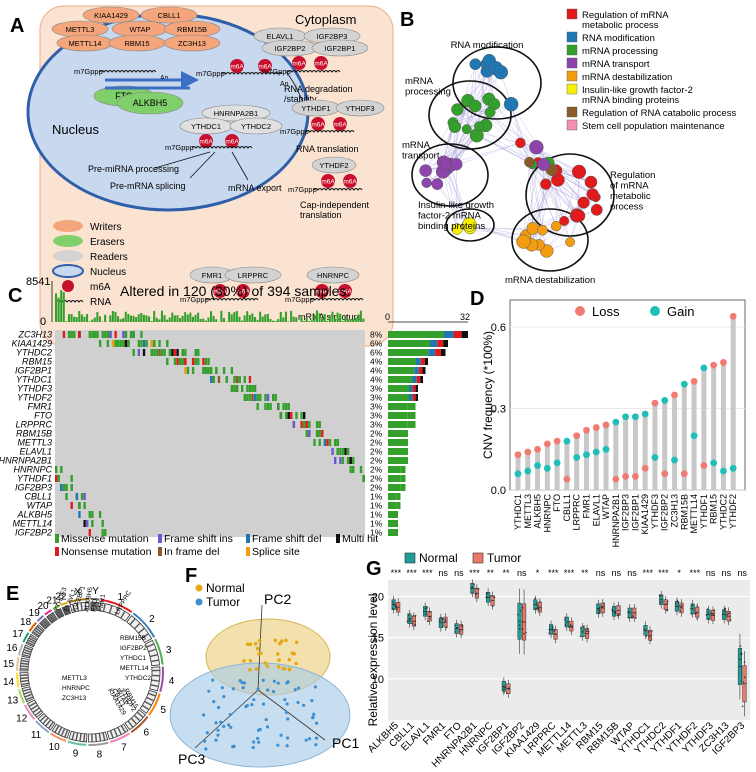 The width and height of the screenshot is (756, 772). Describe the element at coordinates (376, 416) in the screenshot. I see `gene-percent-fto: 3%` at that location.